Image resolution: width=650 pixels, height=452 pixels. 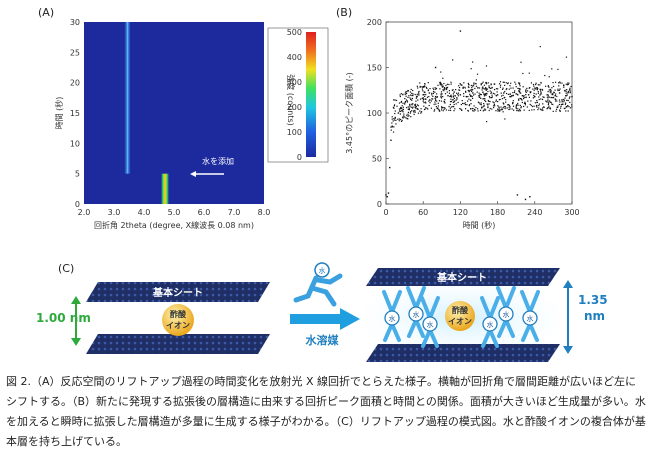 I want to click on heatmap-ytick: 20, so click(x=75, y=83).